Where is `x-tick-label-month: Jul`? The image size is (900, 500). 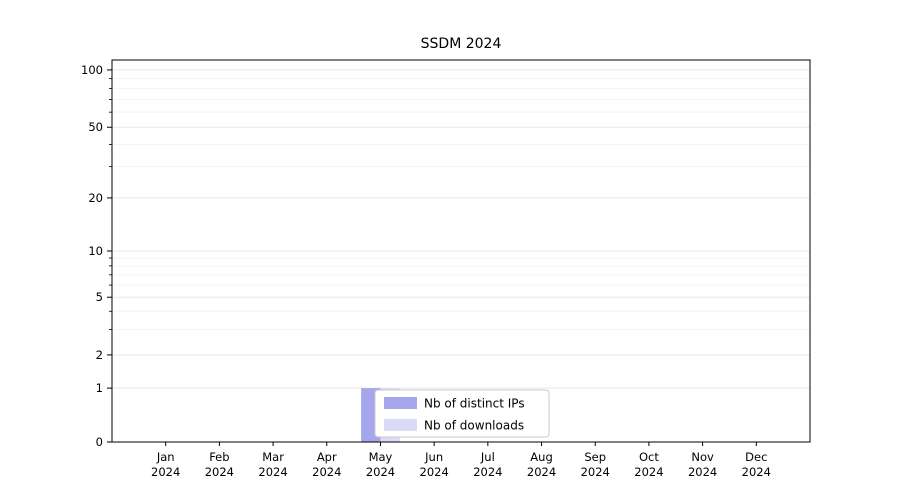 x-tick-label-month: Jul is located at coordinates (487, 457).